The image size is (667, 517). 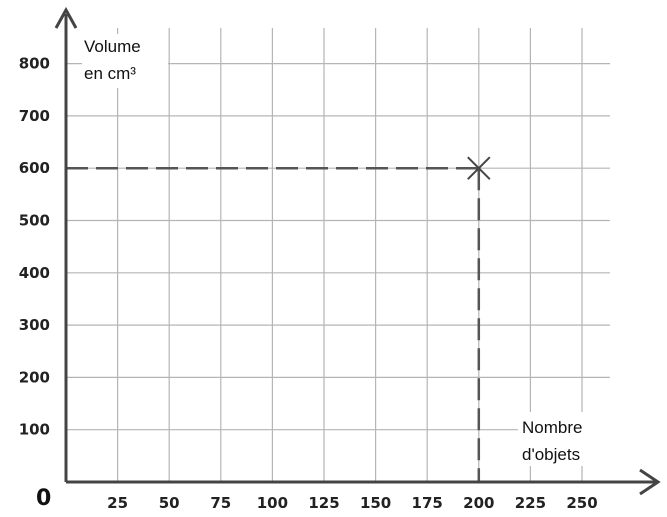 I want to click on x-tick-labels: 25 50 75 100 125 150 175 200 225 250, so click(x=352, y=503).